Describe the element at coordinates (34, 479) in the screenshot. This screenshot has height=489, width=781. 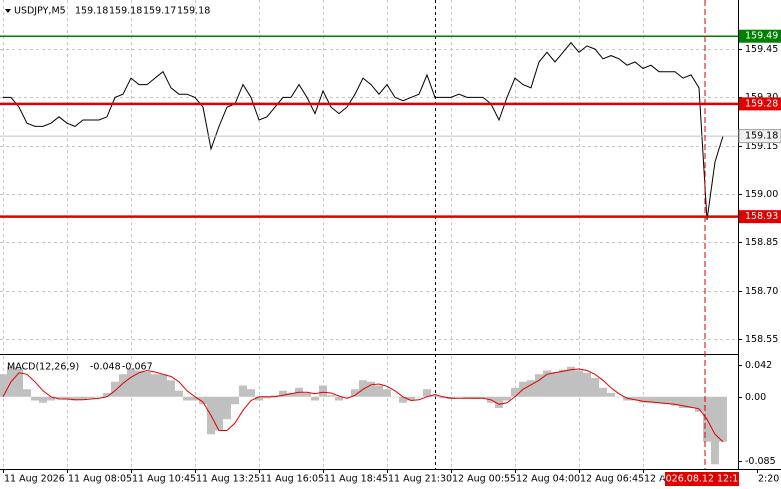
I see `x-tick-label: 11 Aug 2026` at that location.